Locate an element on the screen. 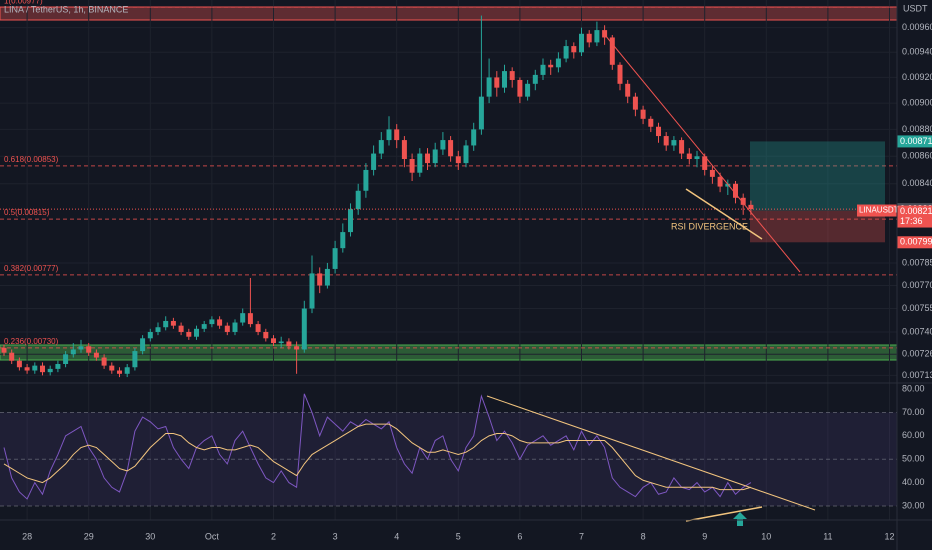  entry-label: 0.00821 is located at coordinates (916, 211).